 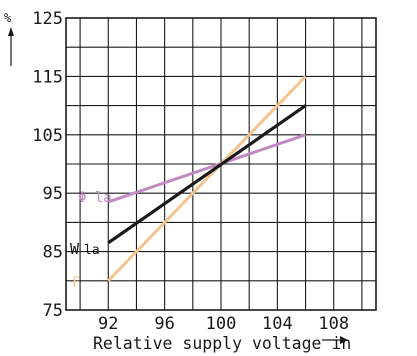 I want to click on x-tick-92: 92, so click(x=108, y=324).